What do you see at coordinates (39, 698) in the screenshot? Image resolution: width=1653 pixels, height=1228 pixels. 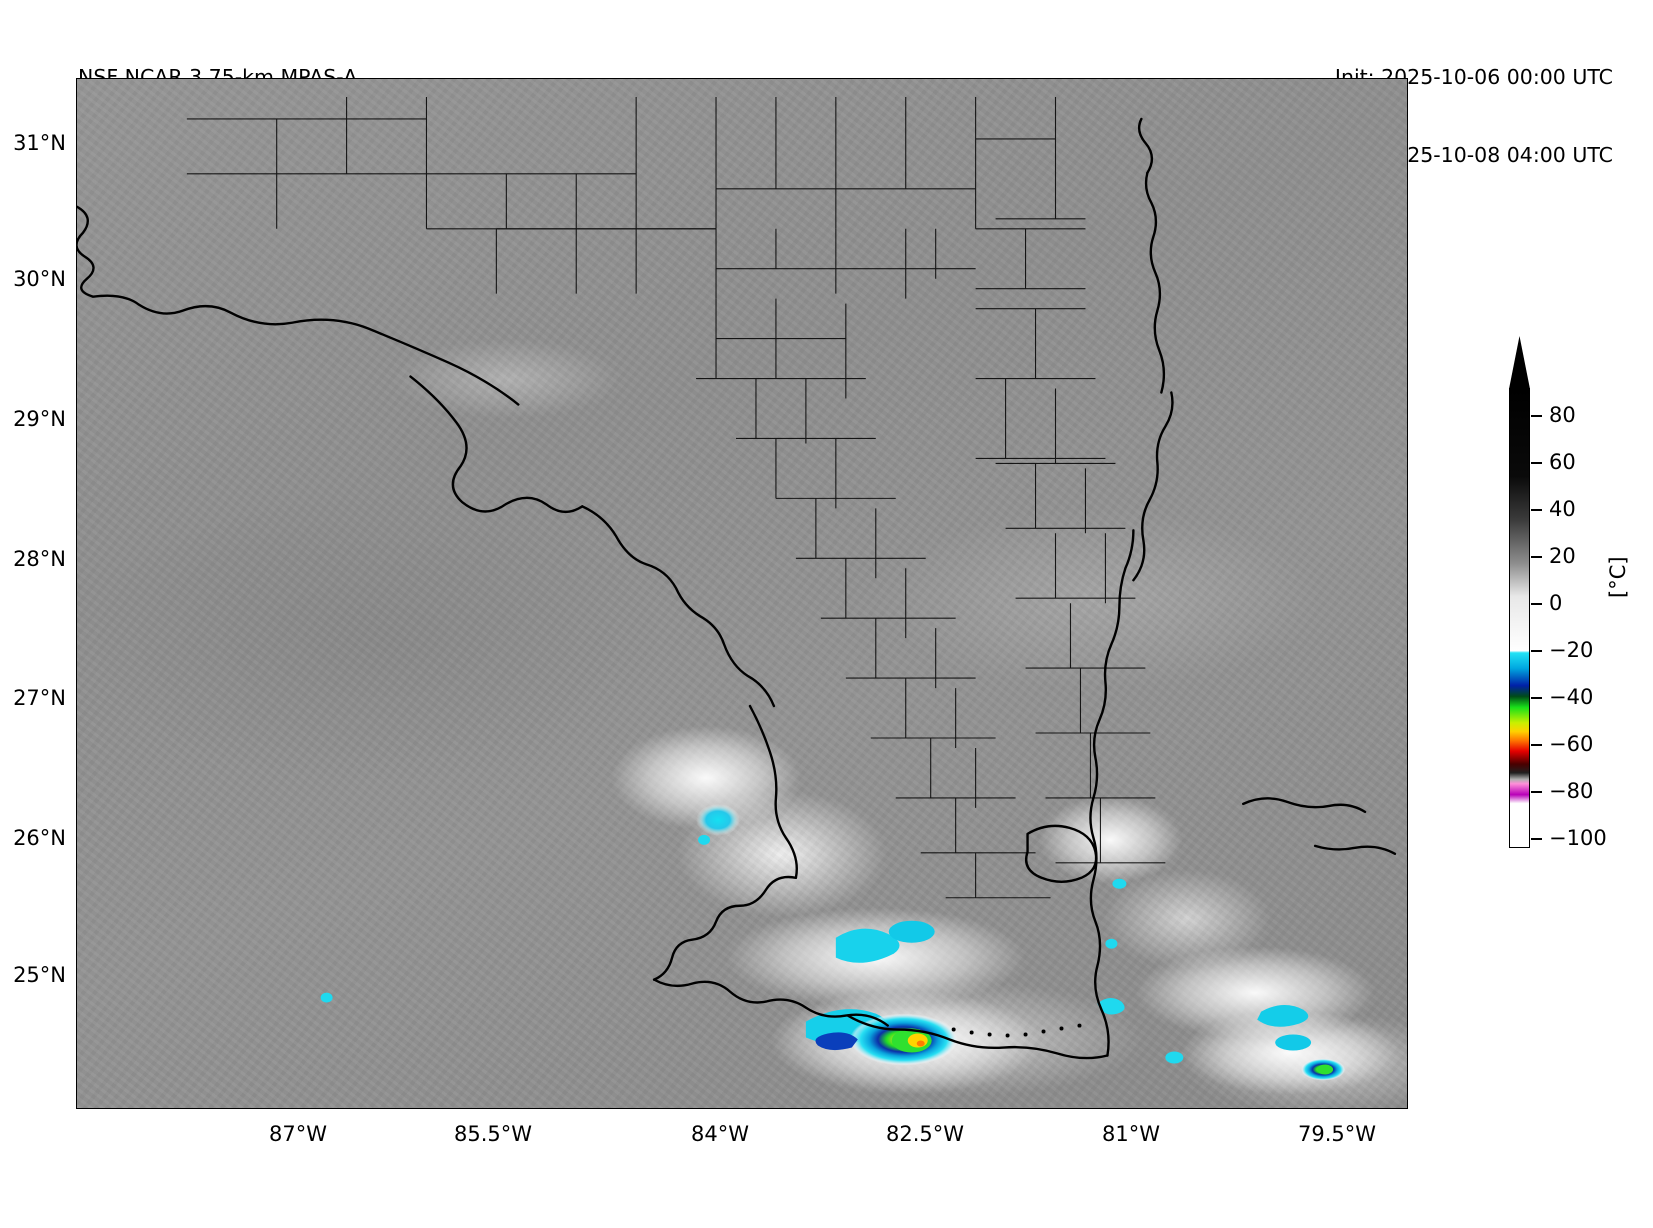 I see `latitude-tick-label: 27°N` at bounding box center [39, 698].